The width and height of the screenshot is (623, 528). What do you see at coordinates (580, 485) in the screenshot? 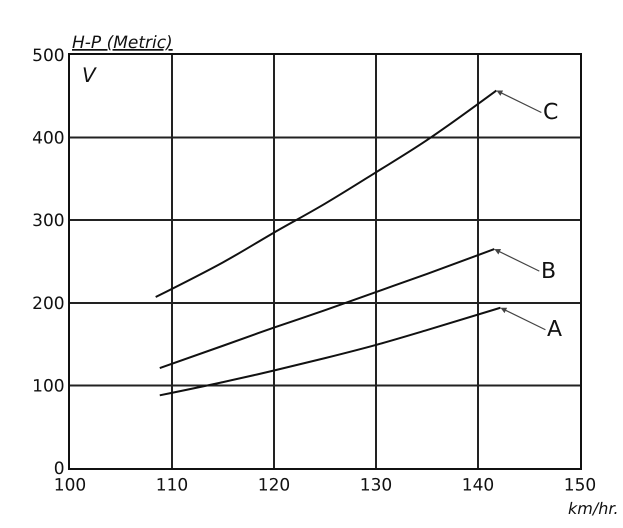
I see `x-tick-label: 150` at bounding box center [580, 485].